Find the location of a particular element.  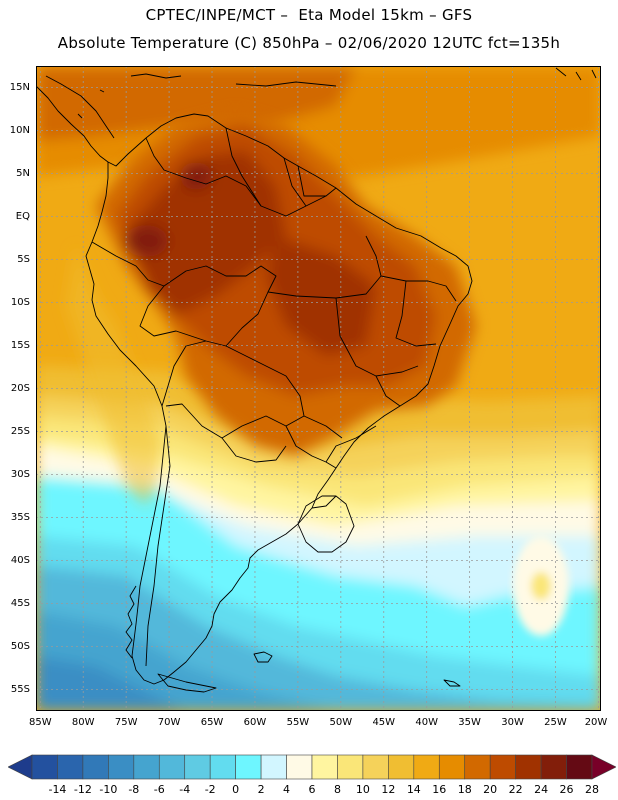

warm-pocket-core is located at coordinates (541, 586).